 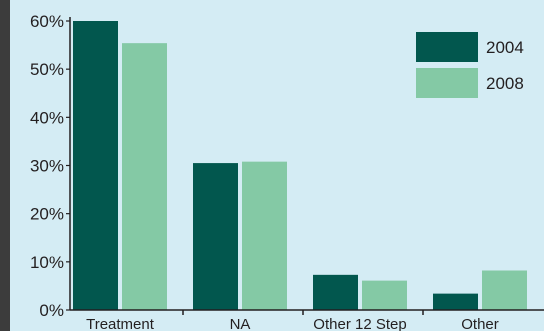 I want to click on bar-2004-other, so click(x=455, y=301).